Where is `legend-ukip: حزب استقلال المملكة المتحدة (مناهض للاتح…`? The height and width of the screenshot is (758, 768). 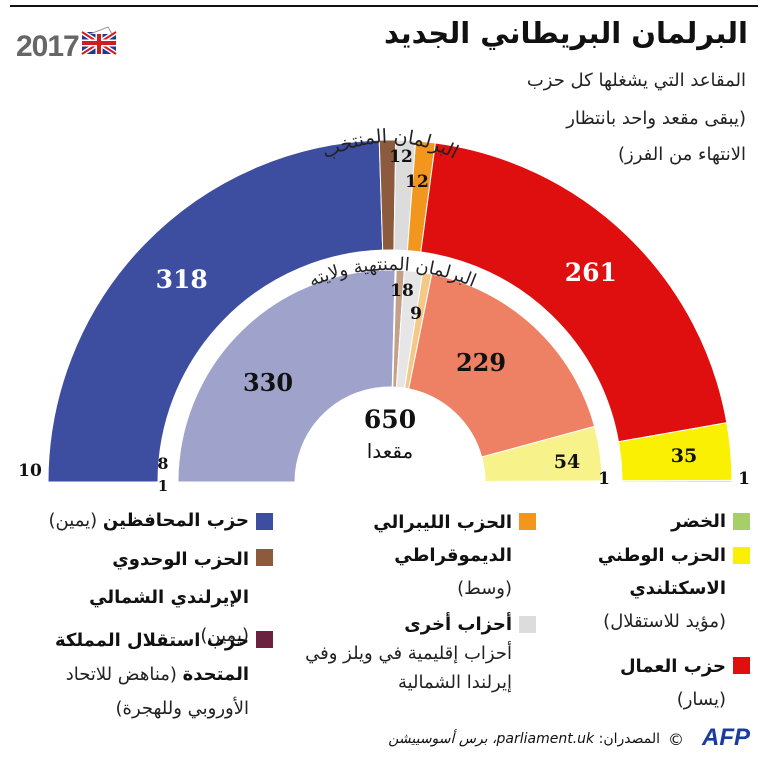
legend-ukip: حزب استقلال المملكة المتحدة (مناهض للاتح… is located at coordinates (131, 675).